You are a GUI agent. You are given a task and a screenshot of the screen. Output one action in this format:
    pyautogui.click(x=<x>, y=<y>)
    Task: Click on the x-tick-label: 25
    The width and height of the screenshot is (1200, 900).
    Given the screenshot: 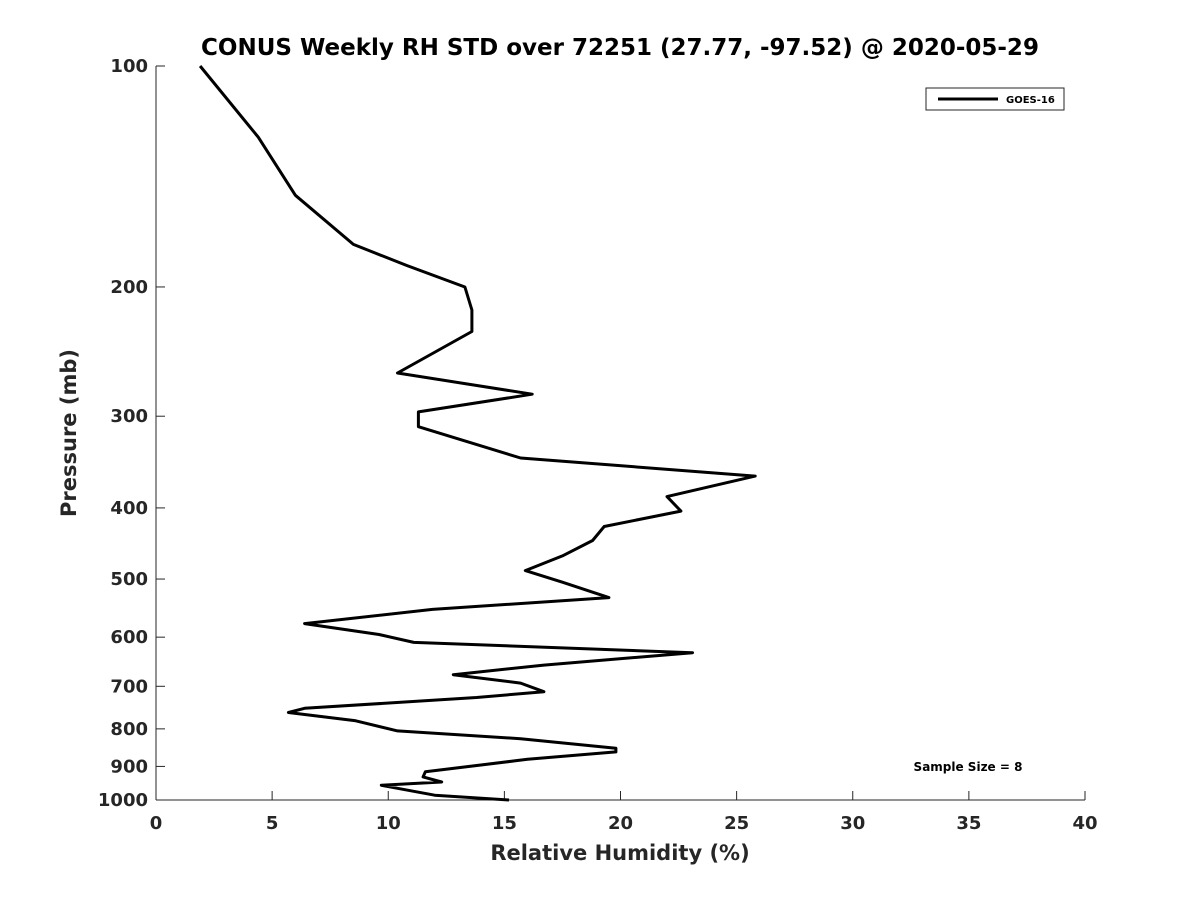 What is the action you would take?
    pyautogui.click(x=736, y=823)
    